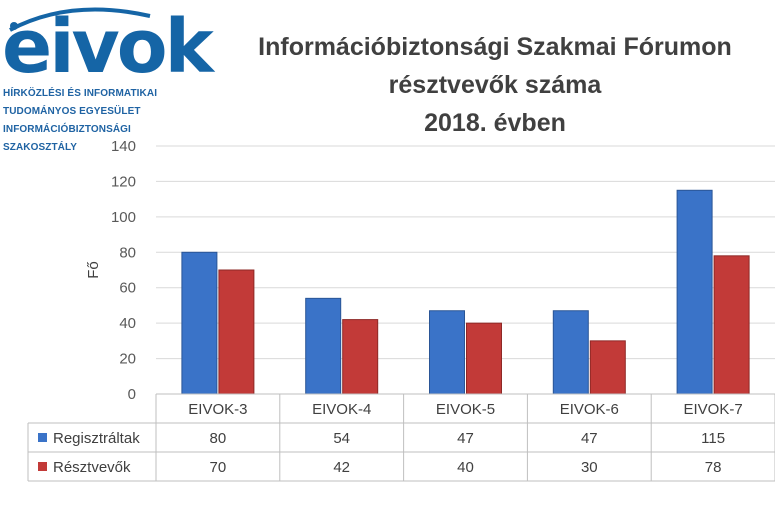  I want to click on y-tick-label: 140, so click(123, 146).